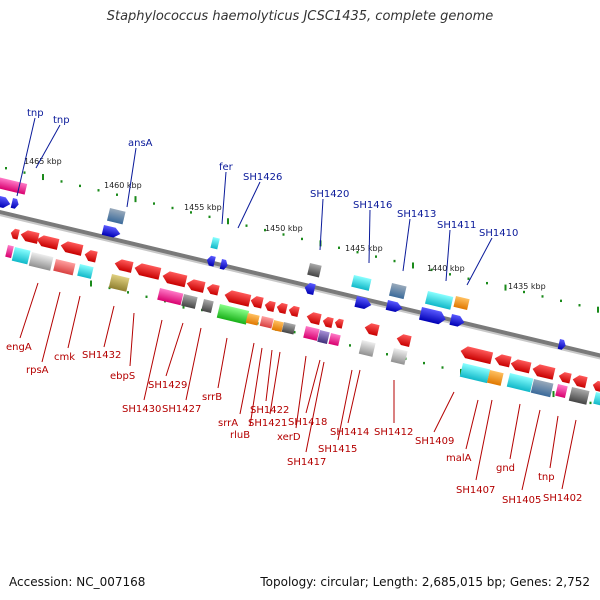 The height and width of the screenshot is (600, 600). I want to click on gene-label-bottom: SH1405, so click(521, 500).